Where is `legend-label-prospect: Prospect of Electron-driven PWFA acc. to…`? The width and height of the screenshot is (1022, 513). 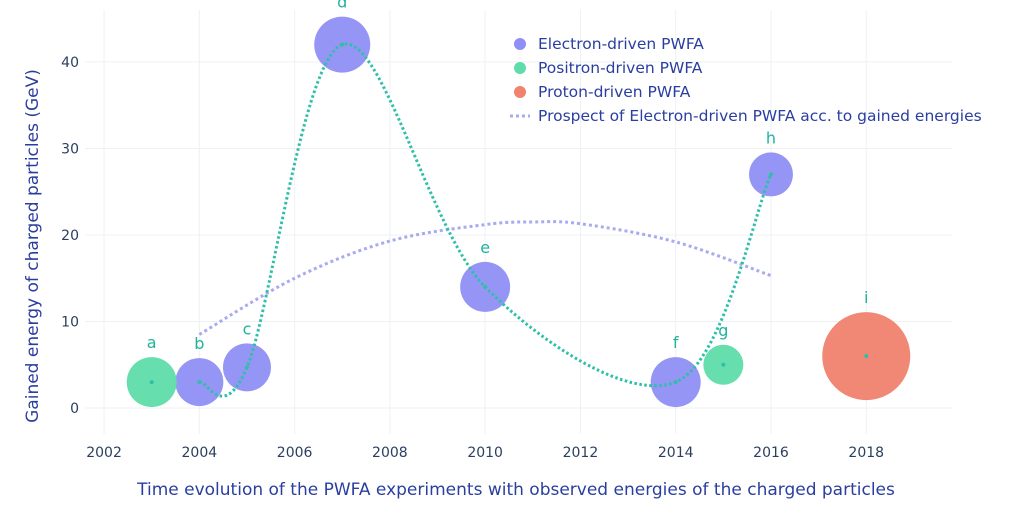
legend-label-prospect: Prospect of Electron-driven PWFA acc. to… is located at coordinates (760, 116).